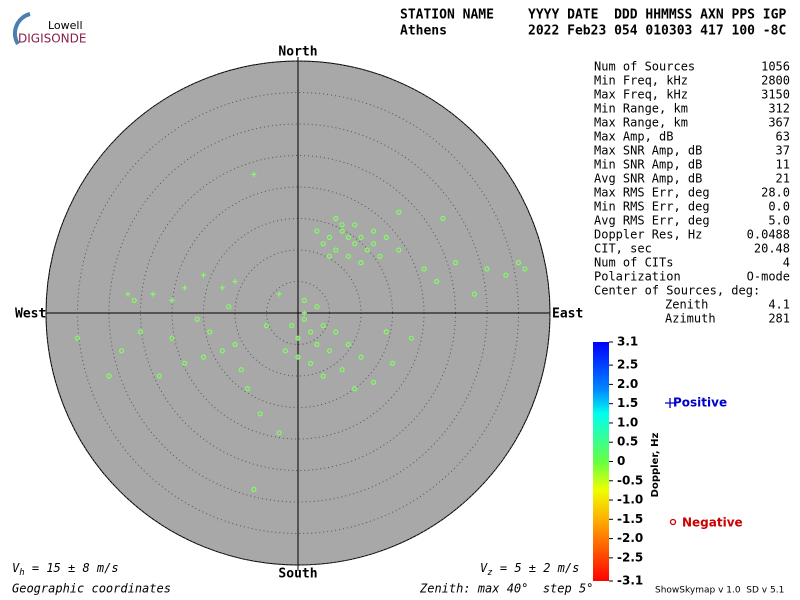  I want to click on colorbar-tick-label: -1.5, so click(630, 519).